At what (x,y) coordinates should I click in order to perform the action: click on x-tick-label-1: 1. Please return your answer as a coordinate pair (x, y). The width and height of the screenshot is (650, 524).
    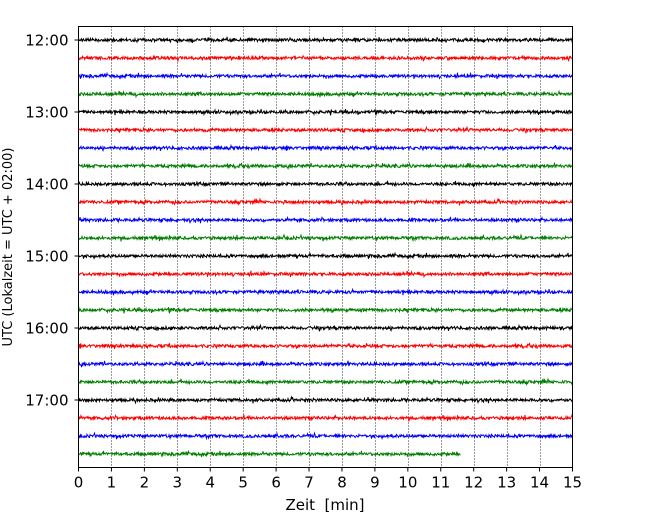
    Looking at the image, I should click on (112, 483).